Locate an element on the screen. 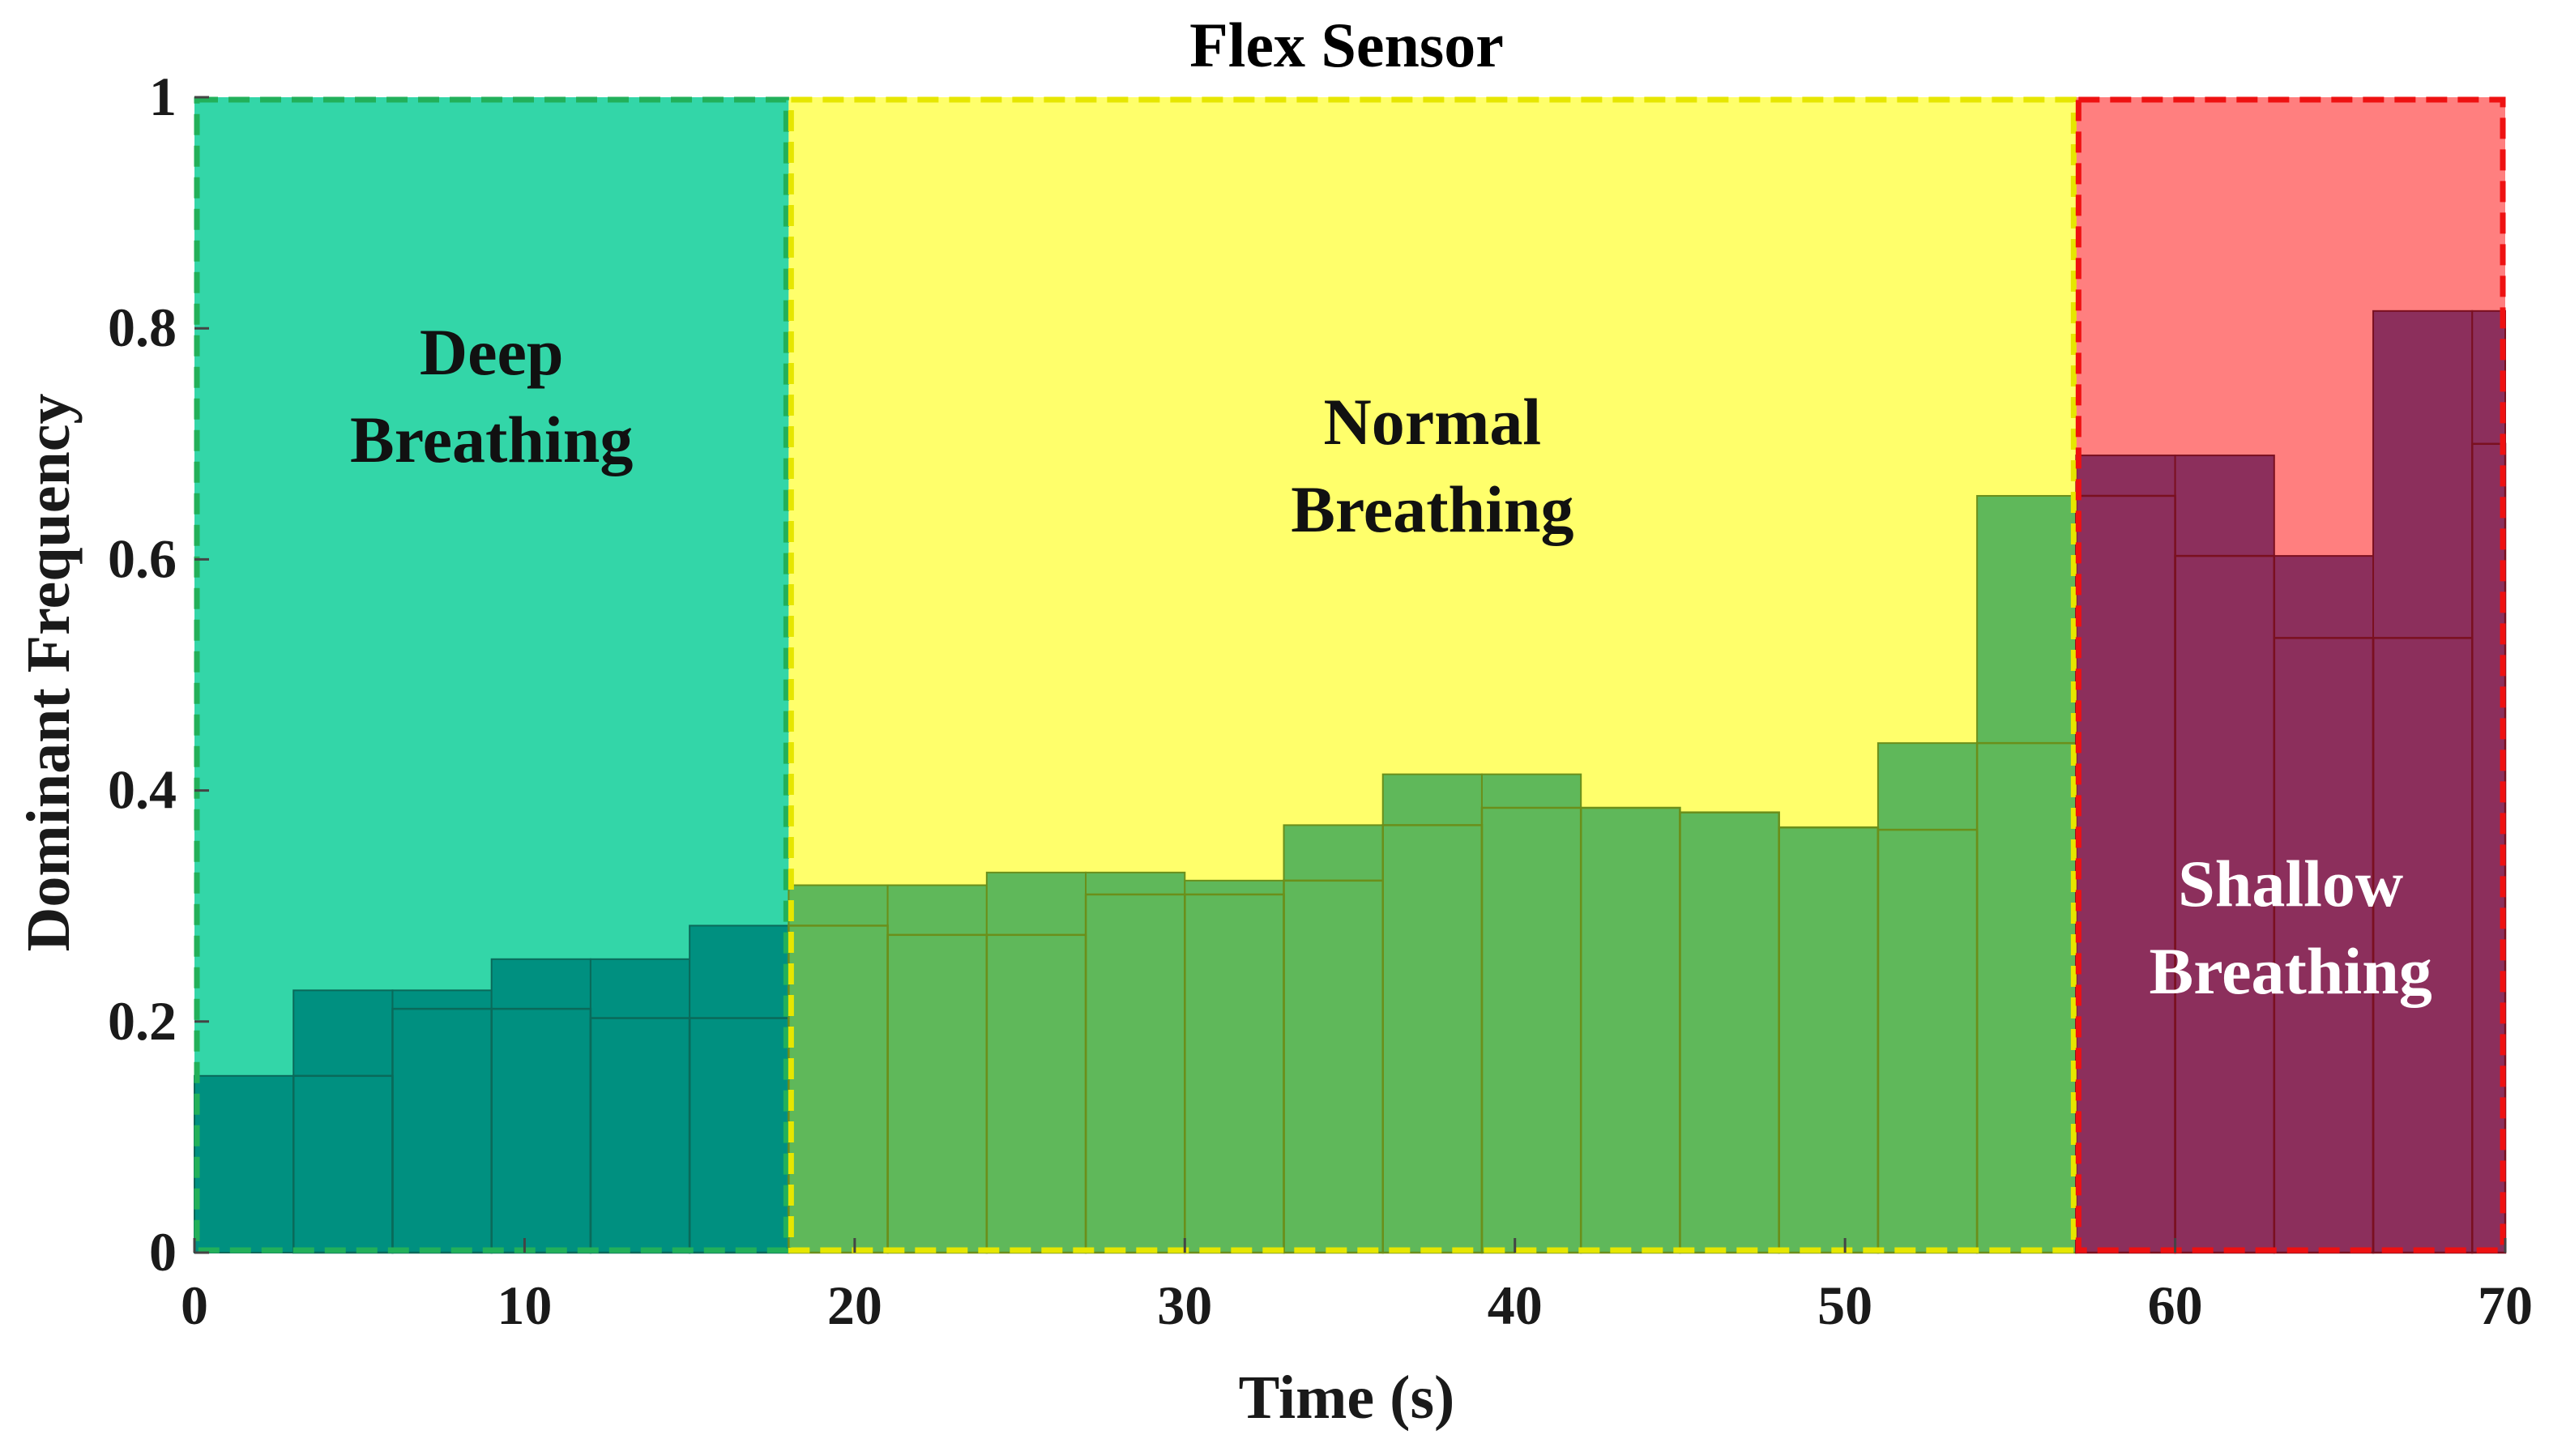 Image resolution: width=2549 pixels, height=1456 pixels. x-axis-label: Time (s) is located at coordinates (1347, 1398).